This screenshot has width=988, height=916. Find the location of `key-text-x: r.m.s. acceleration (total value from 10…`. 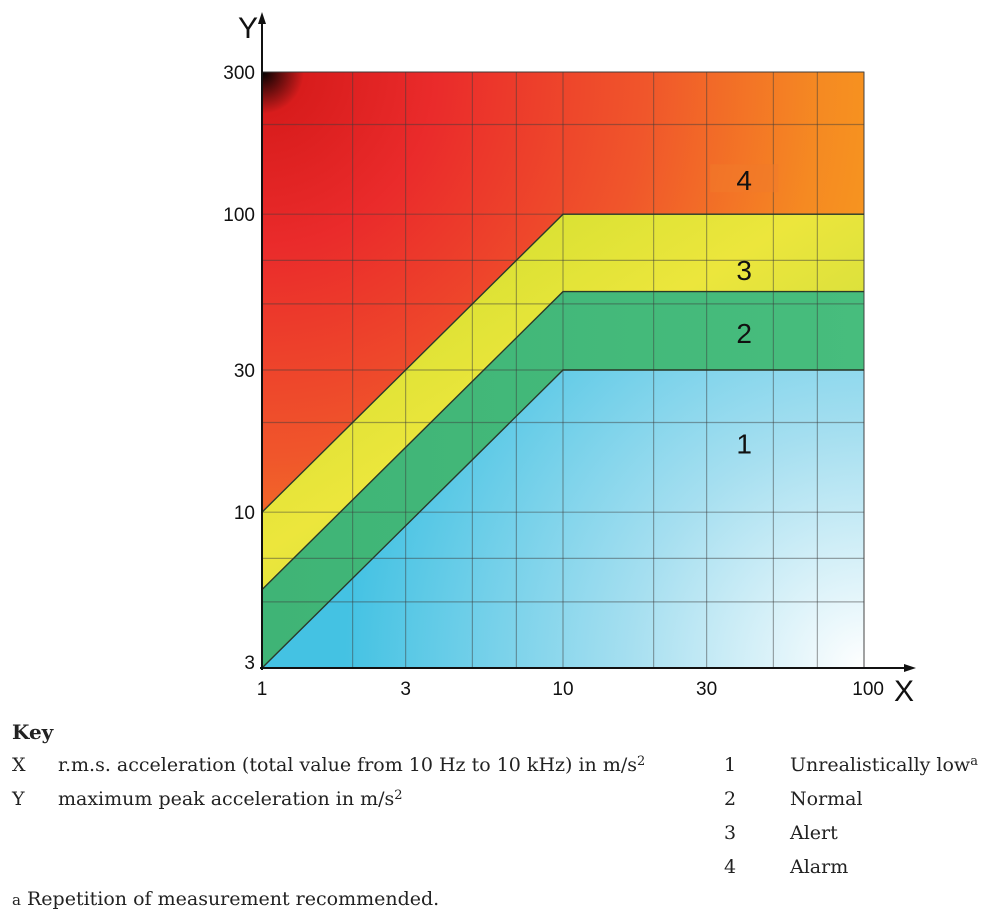

key-text-x: r.m.s. acceleration (total value from 10… is located at coordinates (352, 765).